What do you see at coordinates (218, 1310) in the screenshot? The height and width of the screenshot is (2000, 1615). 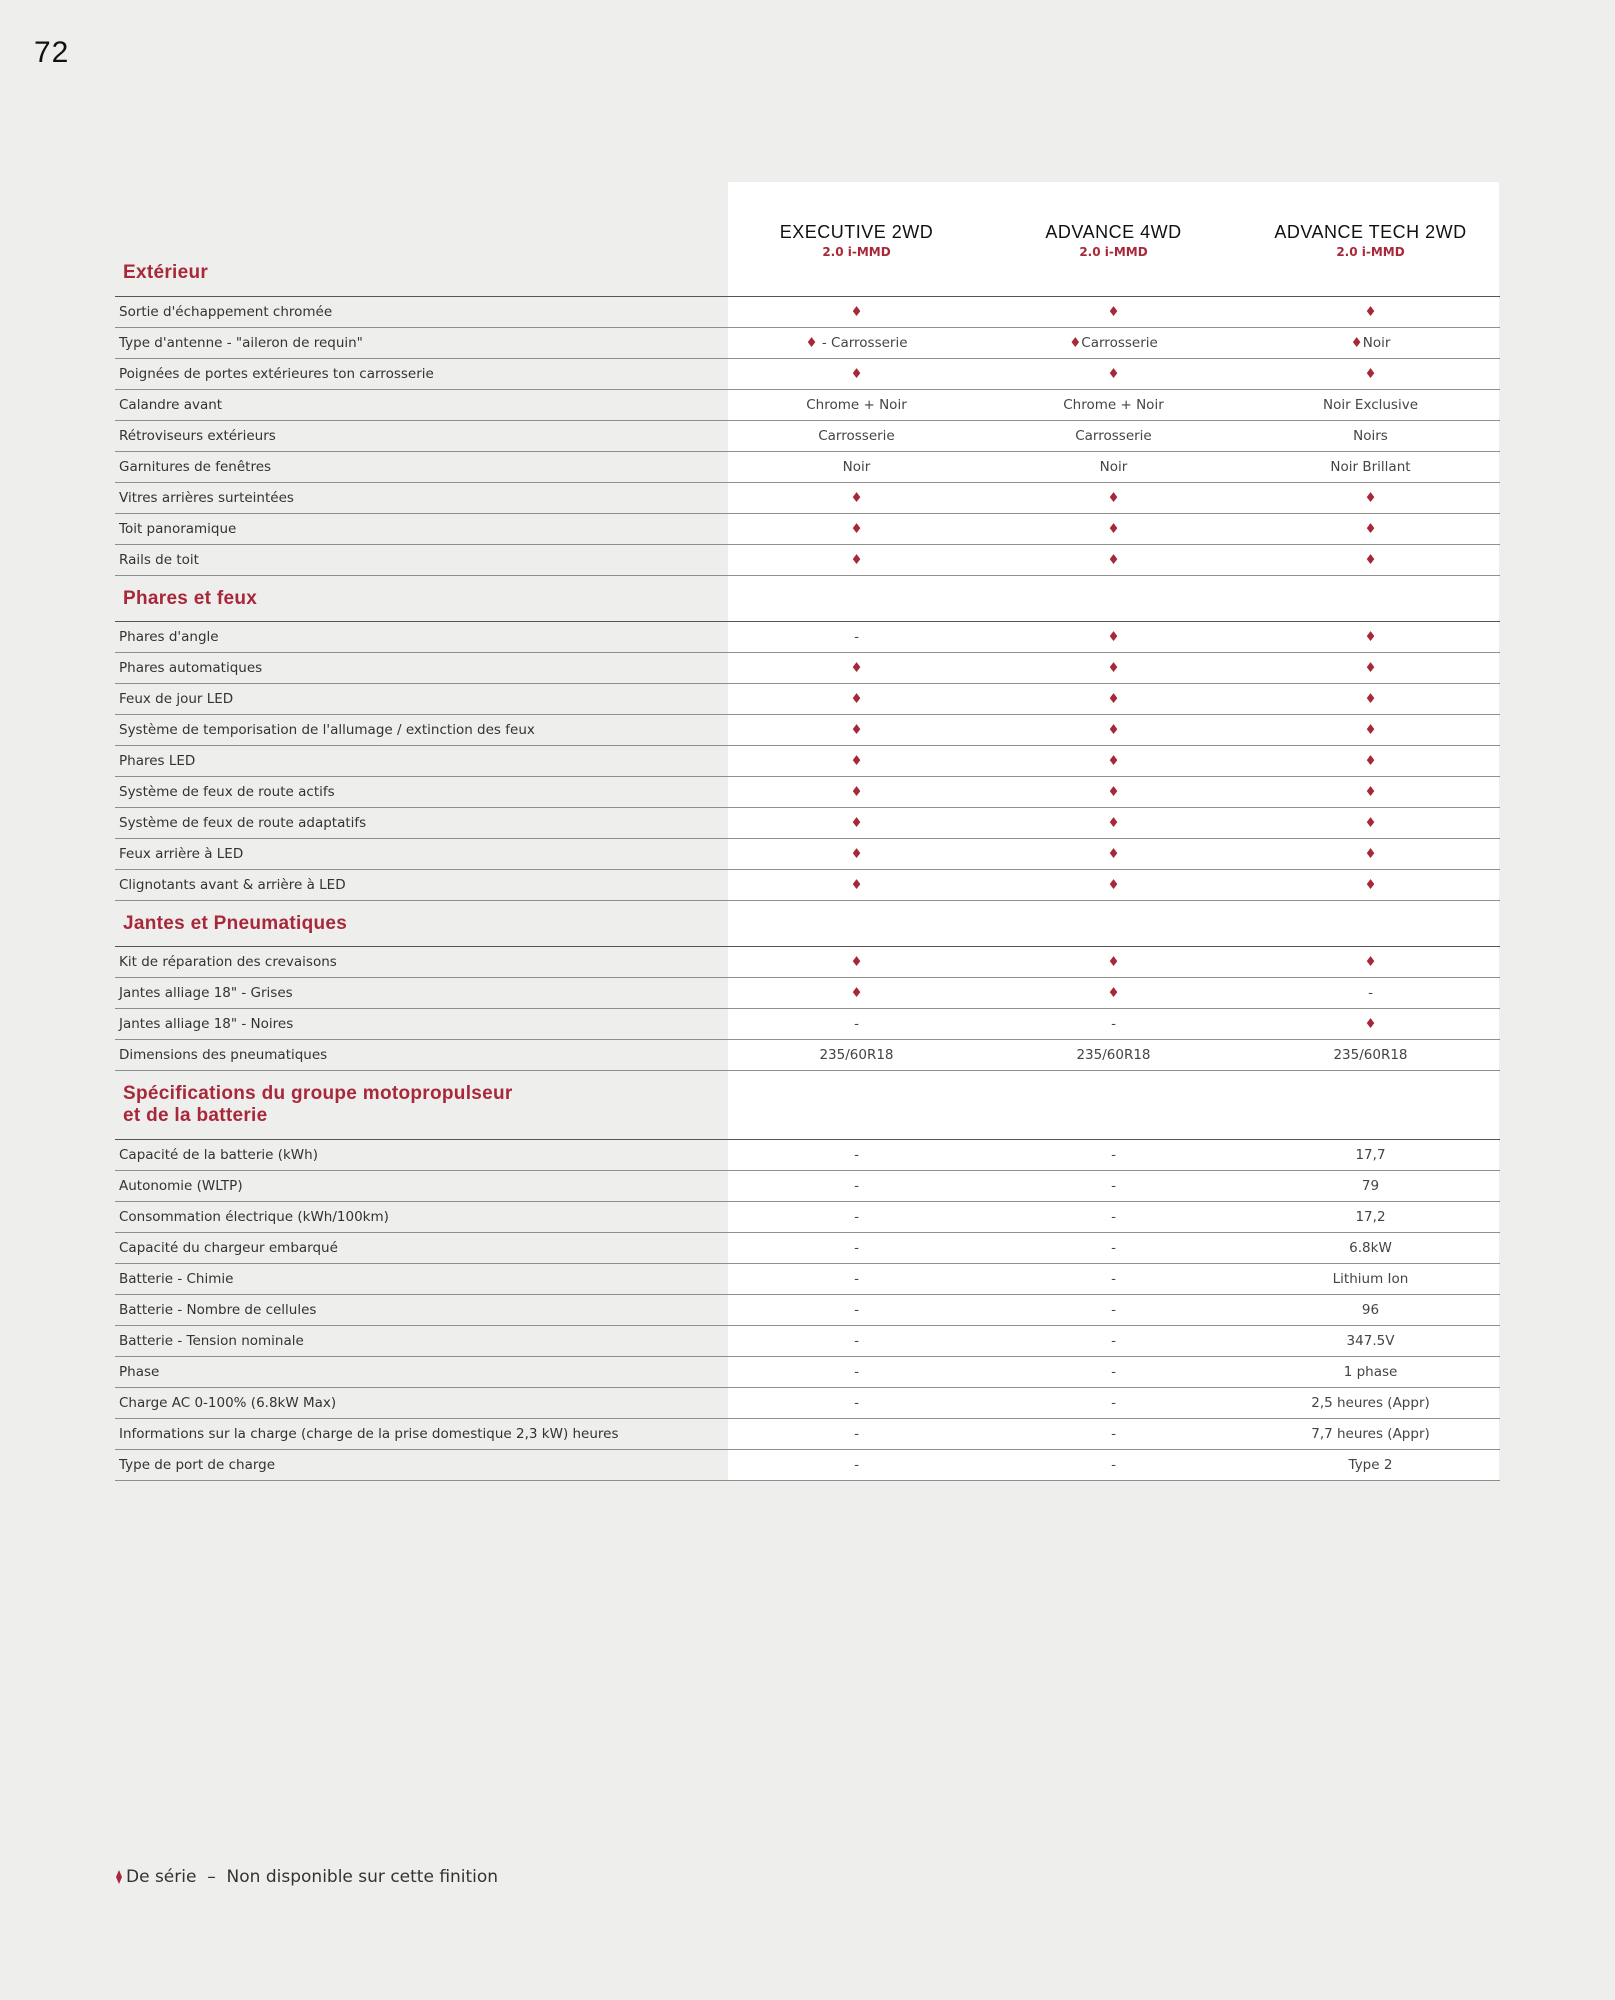 I see `row-label: Batterie - Nombre de cellules` at bounding box center [218, 1310].